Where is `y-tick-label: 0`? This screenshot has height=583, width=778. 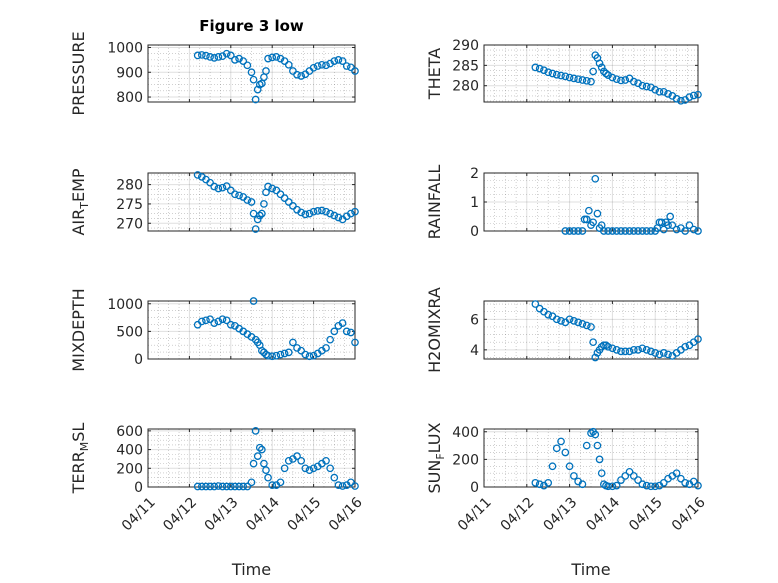 y-tick-label: 0 is located at coordinates (474, 232).